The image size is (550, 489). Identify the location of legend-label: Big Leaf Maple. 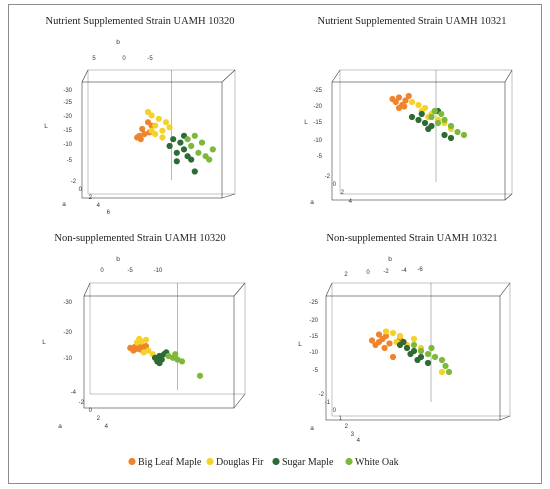
(170, 462).